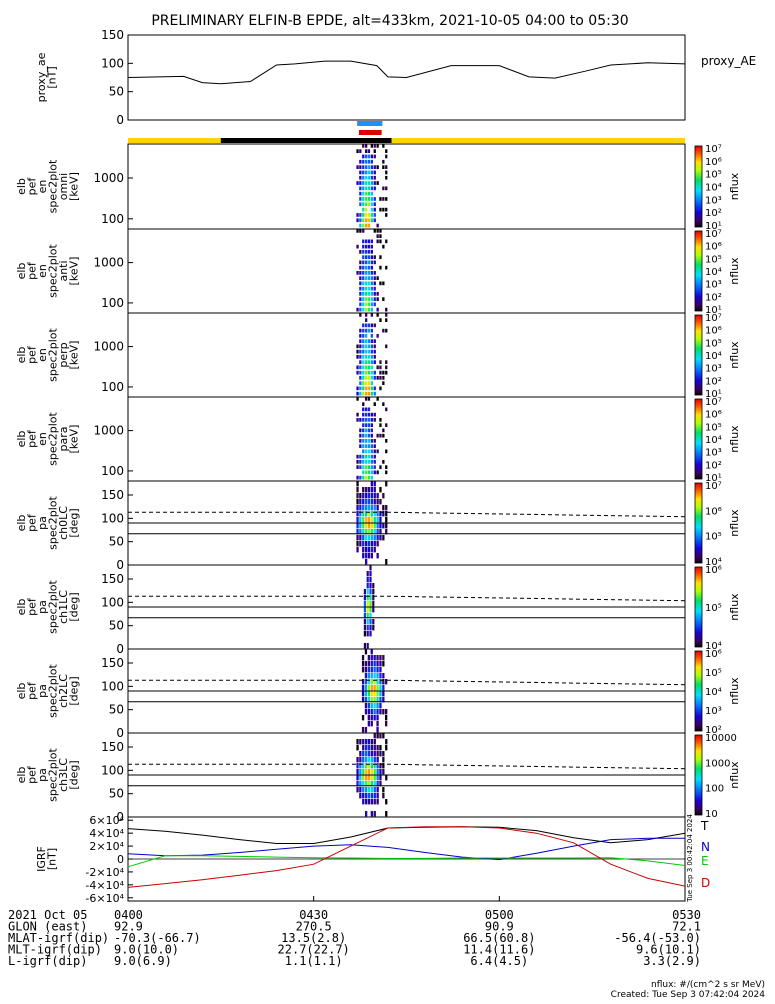  I want to click on created-stamp: Created: Tue Sep 3 07:42:04 2024, so click(688, 995).